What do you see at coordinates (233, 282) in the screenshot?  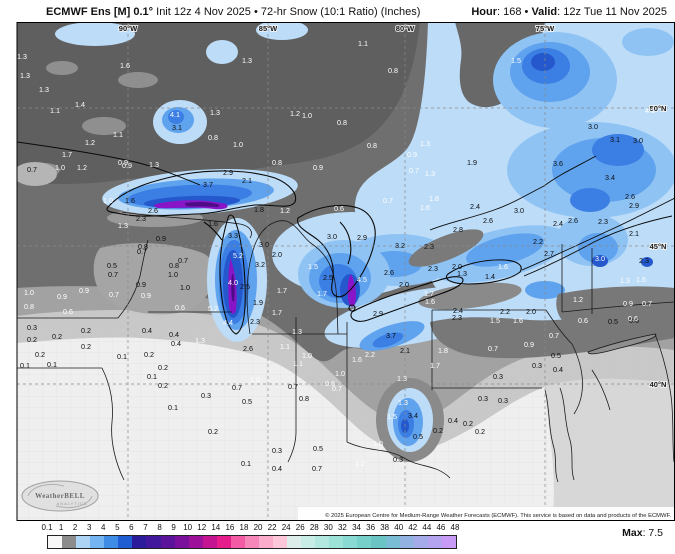 I see `map-value-label: 4.0` at bounding box center [233, 282].